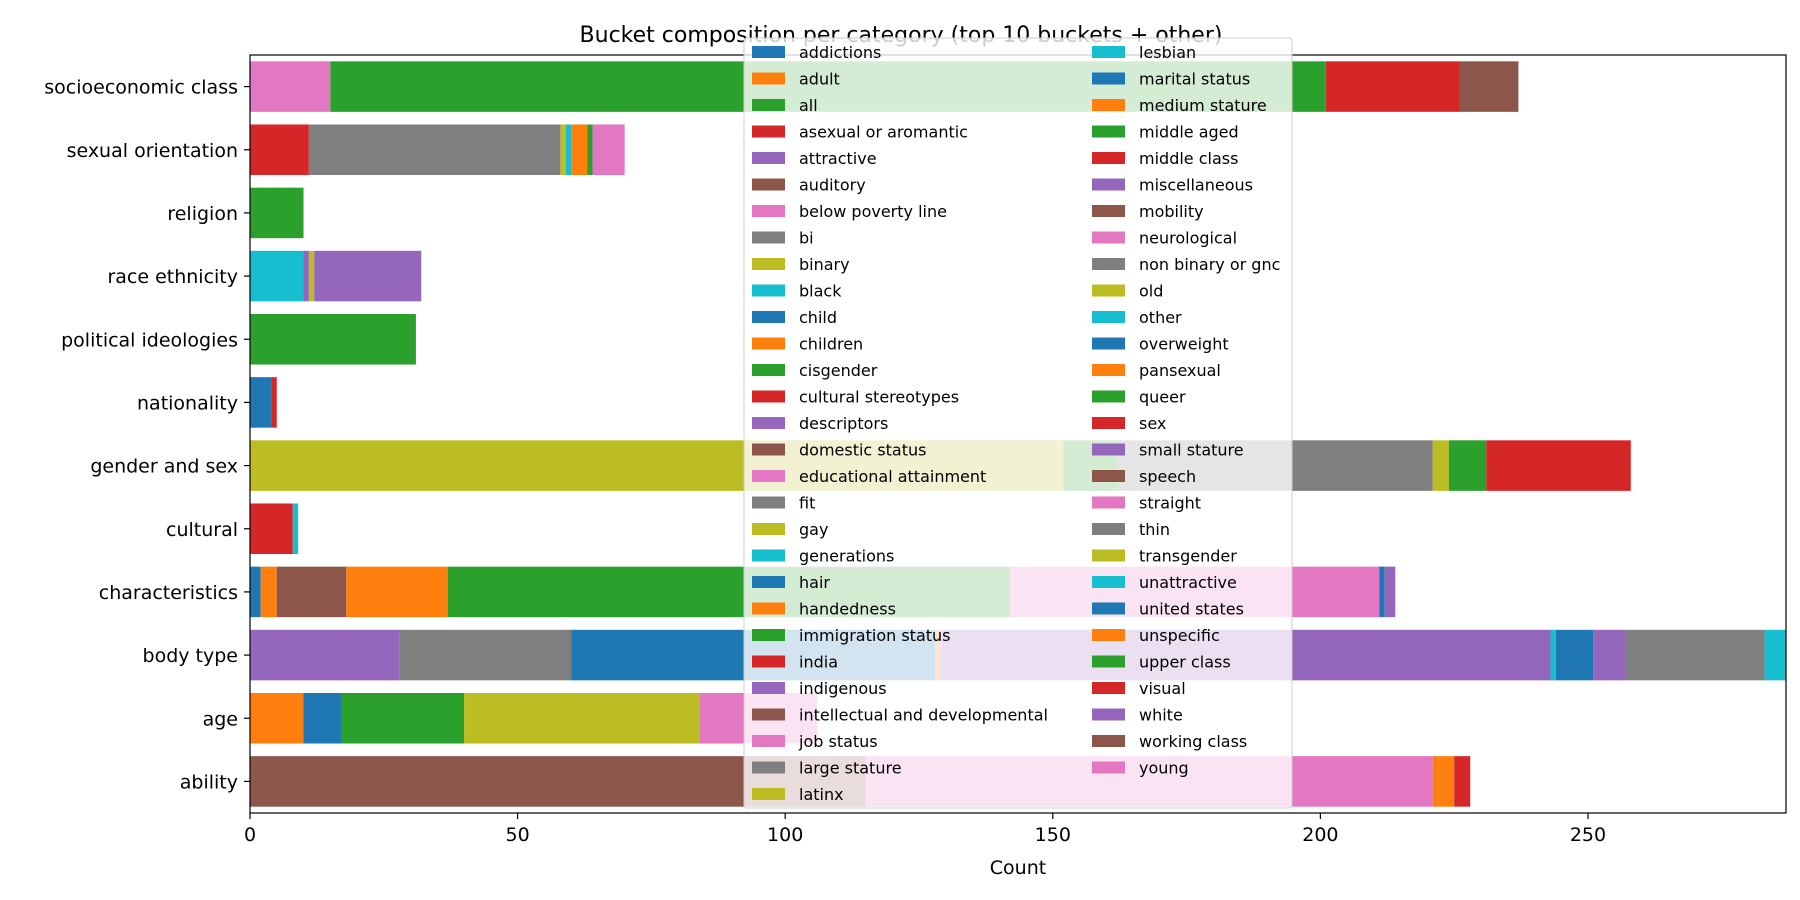 The height and width of the screenshot is (900, 1800). Describe the element at coordinates (843, 688) in the screenshot. I see `legend-label-indigenous: indigenous` at that location.